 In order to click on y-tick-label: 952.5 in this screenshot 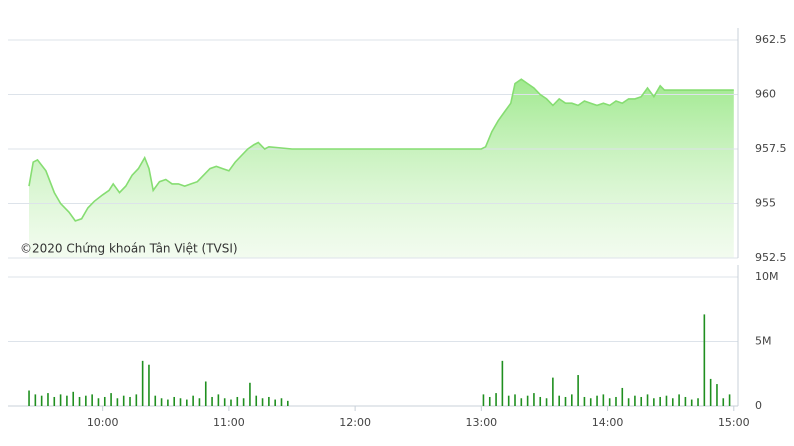, I will do `click(771, 257)`.